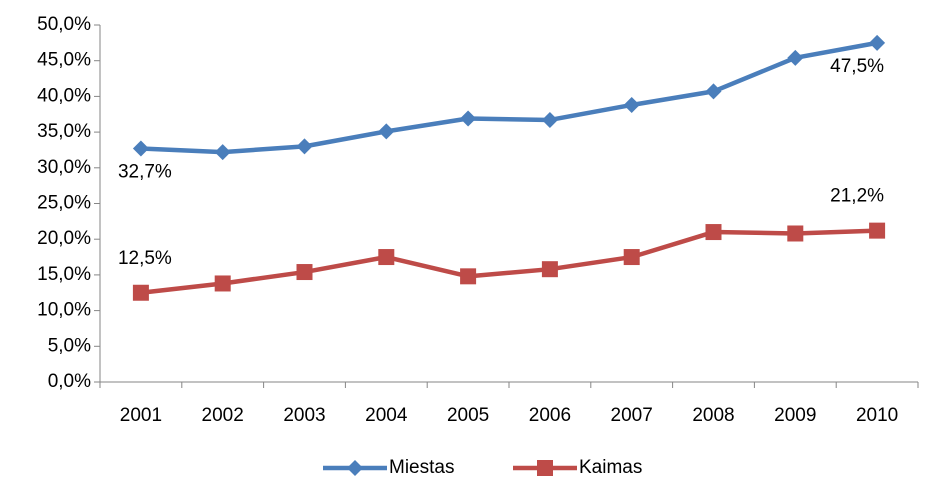 The width and height of the screenshot is (928, 481). Describe the element at coordinates (64, 203) in the screenshot. I see `y-tick-label: 25,0%` at that location.